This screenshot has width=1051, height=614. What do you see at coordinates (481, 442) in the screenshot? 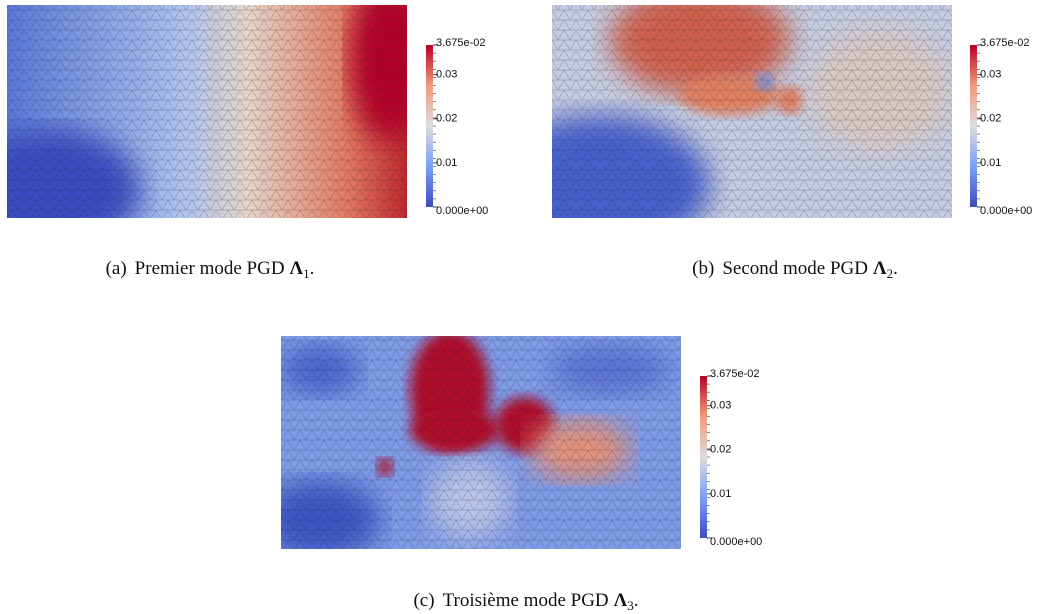
I see `field-plot-c` at bounding box center [481, 442].